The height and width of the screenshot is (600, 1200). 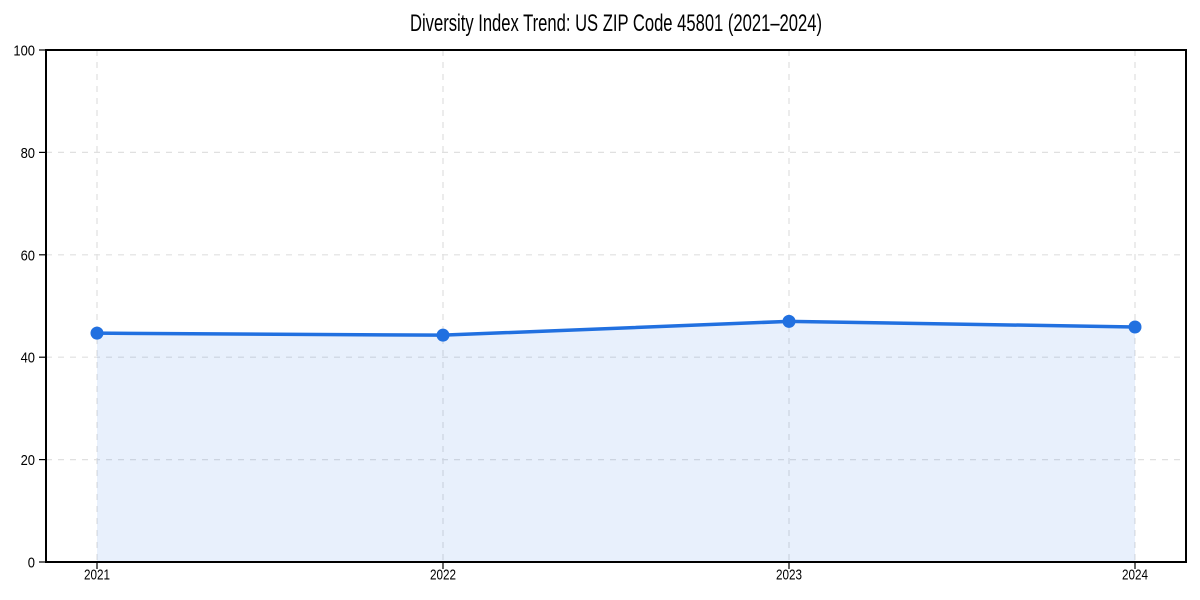 I want to click on y-axis-tick-label: 0, so click(x=31, y=563).